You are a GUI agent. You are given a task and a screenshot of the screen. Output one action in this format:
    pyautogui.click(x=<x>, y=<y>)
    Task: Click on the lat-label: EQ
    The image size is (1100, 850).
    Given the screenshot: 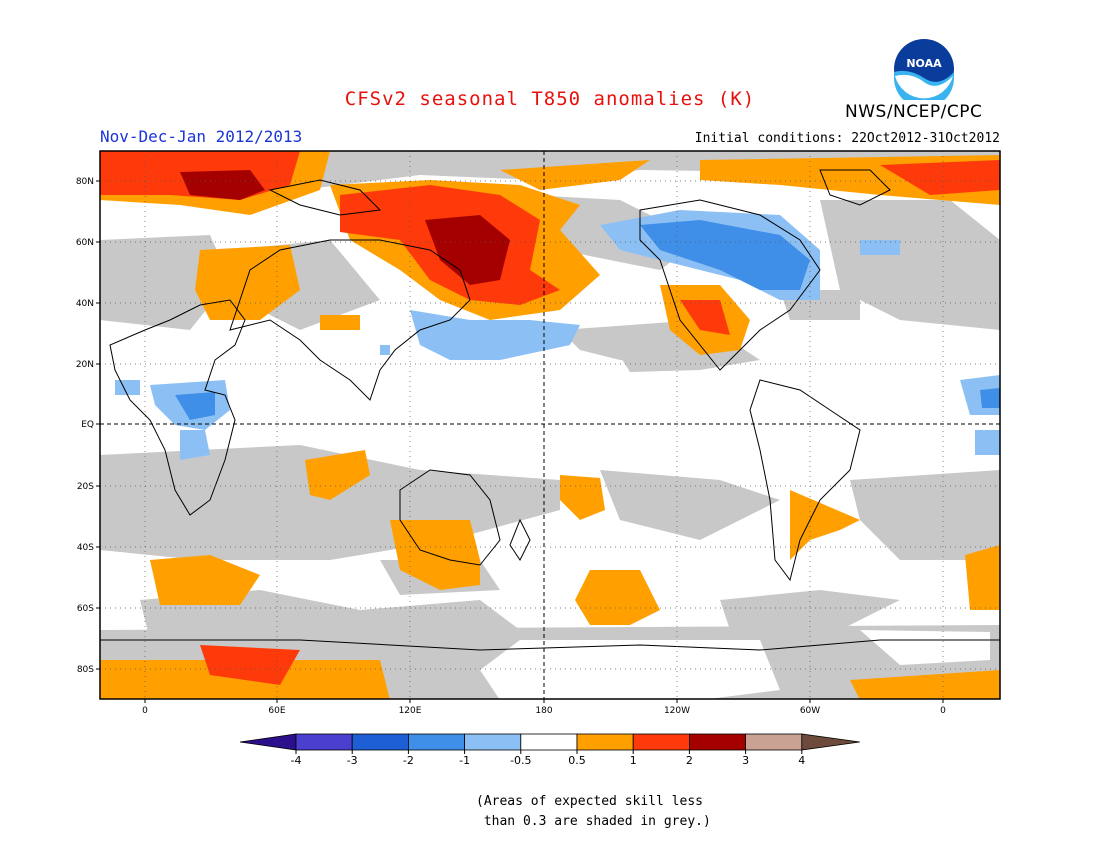 What is the action you would take?
    pyautogui.click(x=87, y=425)
    